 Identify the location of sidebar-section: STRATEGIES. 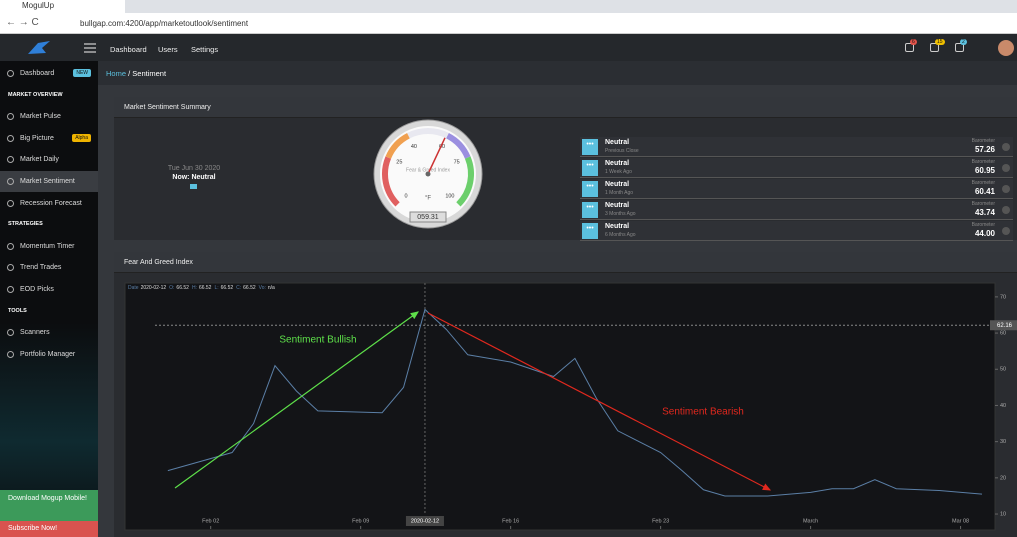
(25, 224).